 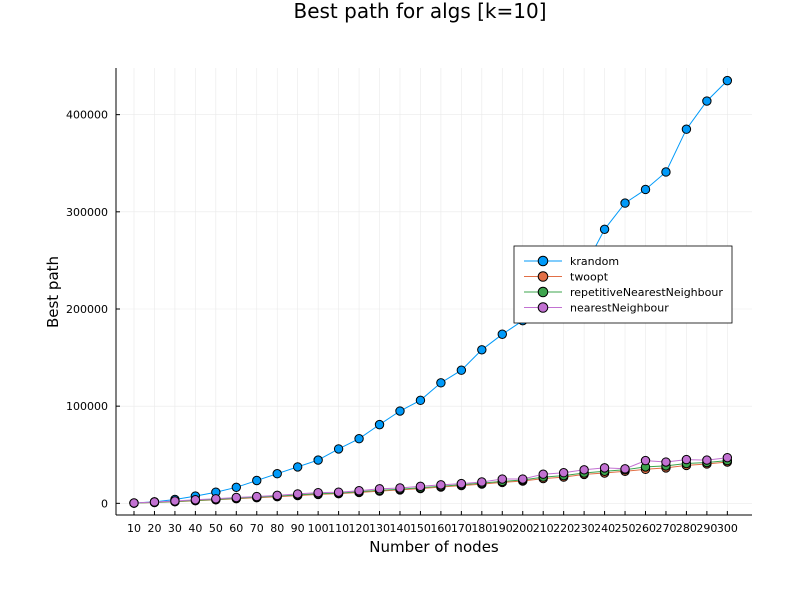 I want to click on x-tick-label: 290, so click(x=706, y=528).